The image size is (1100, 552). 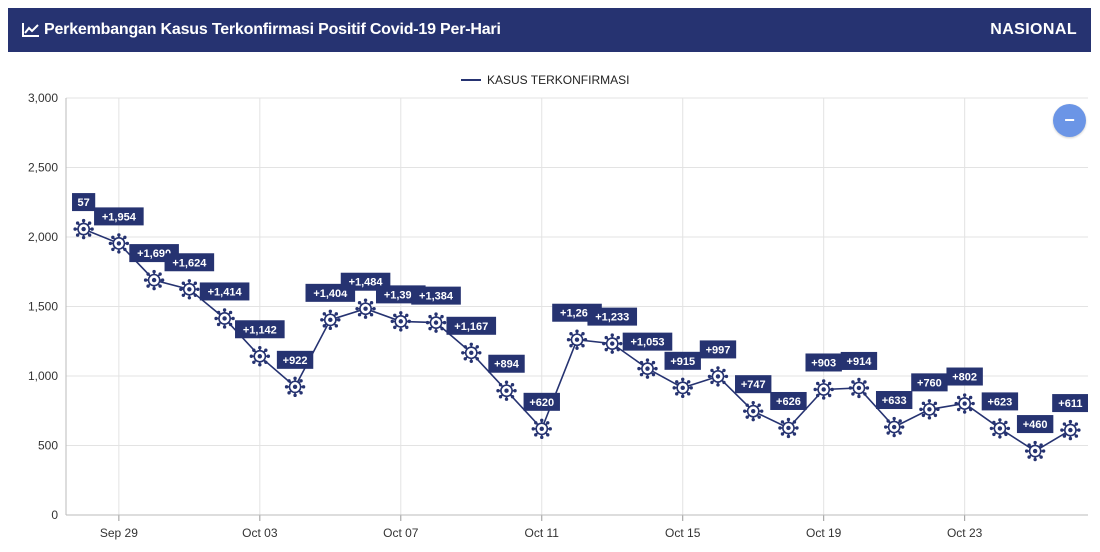 I want to click on data-label-text: +997, so click(x=718, y=350).